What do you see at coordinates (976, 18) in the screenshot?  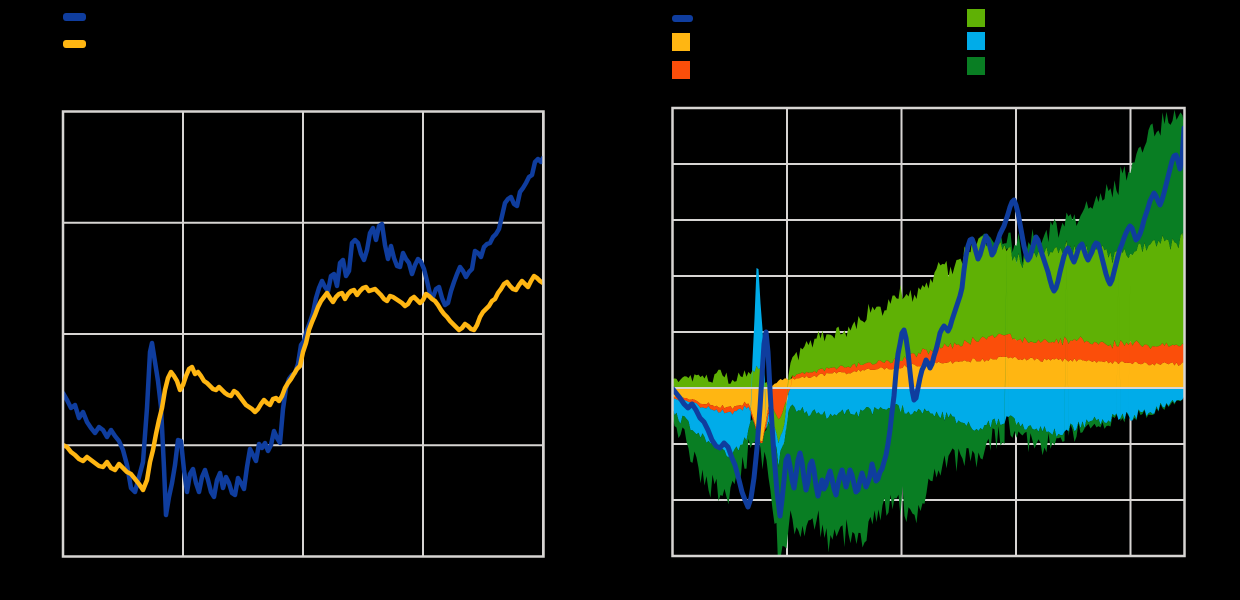 I see `legend-lightgreen-area-swatch` at bounding box center [976, 18].